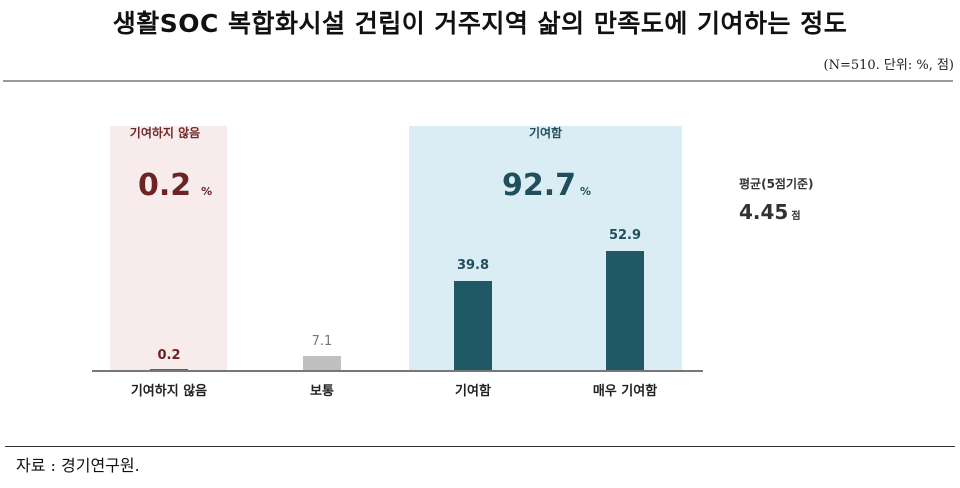 Image resolution: width=960 pixels, height=488 pixels. I want to click on bar-very-contributing, so click(625, 311).